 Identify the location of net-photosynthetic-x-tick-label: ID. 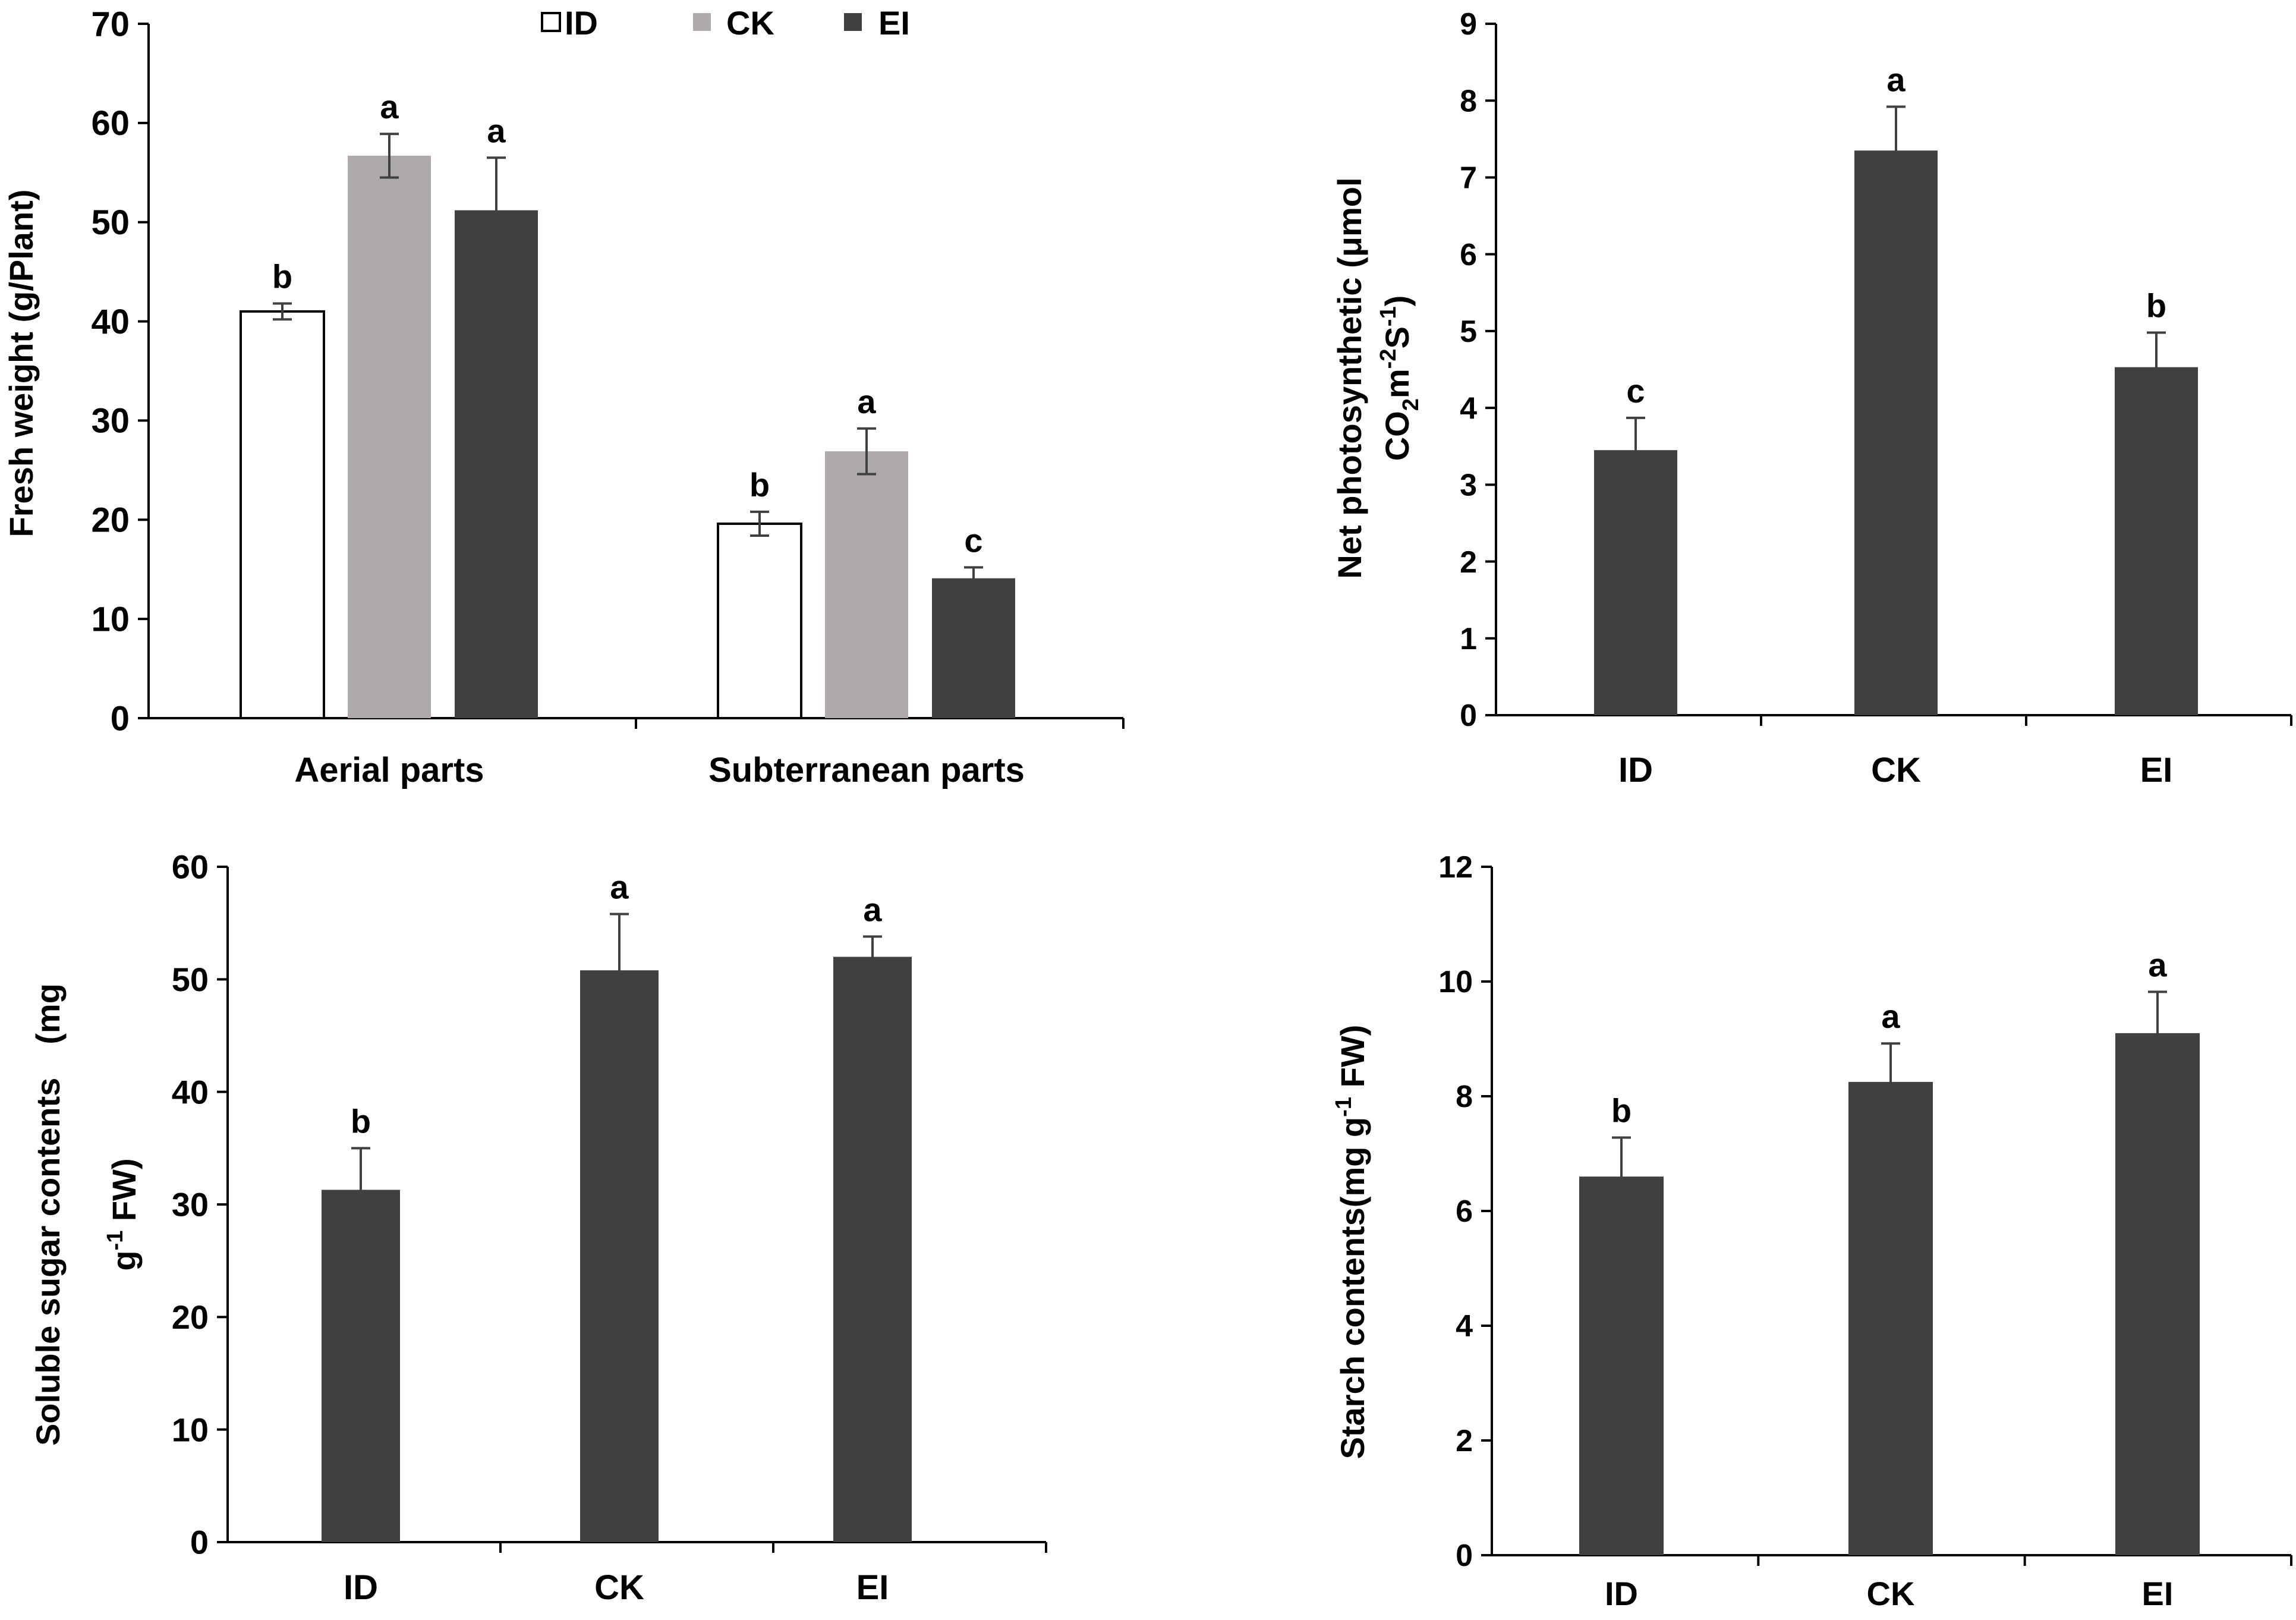
(1635, 770).